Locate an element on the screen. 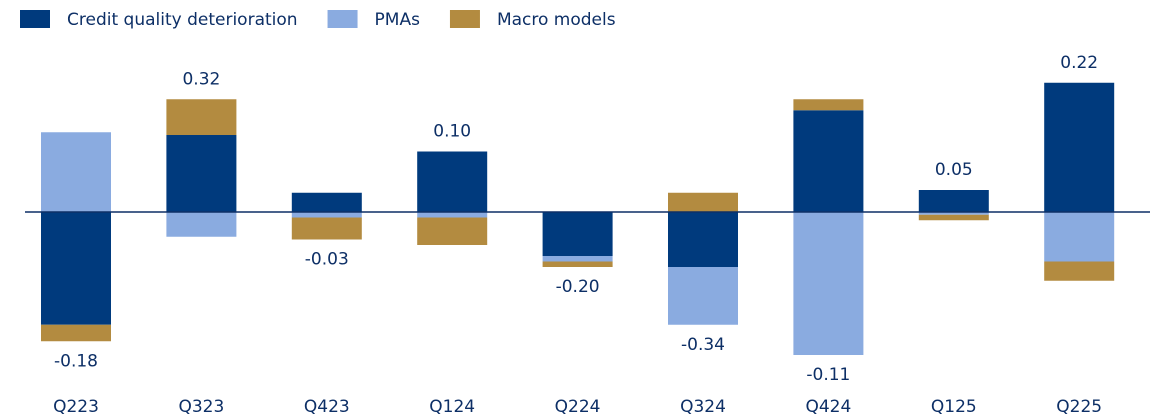  legend-label: Credit quality deterioration is located at coordinates (182, 20).